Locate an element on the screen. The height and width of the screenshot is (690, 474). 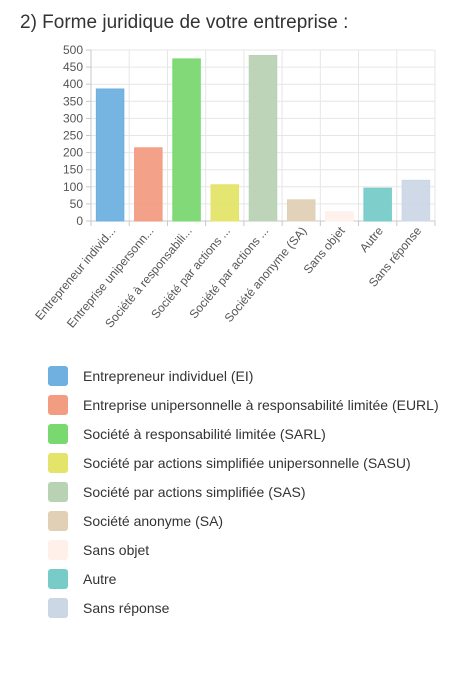
y-tick-label: 300 is located at coordinates (73, 118).